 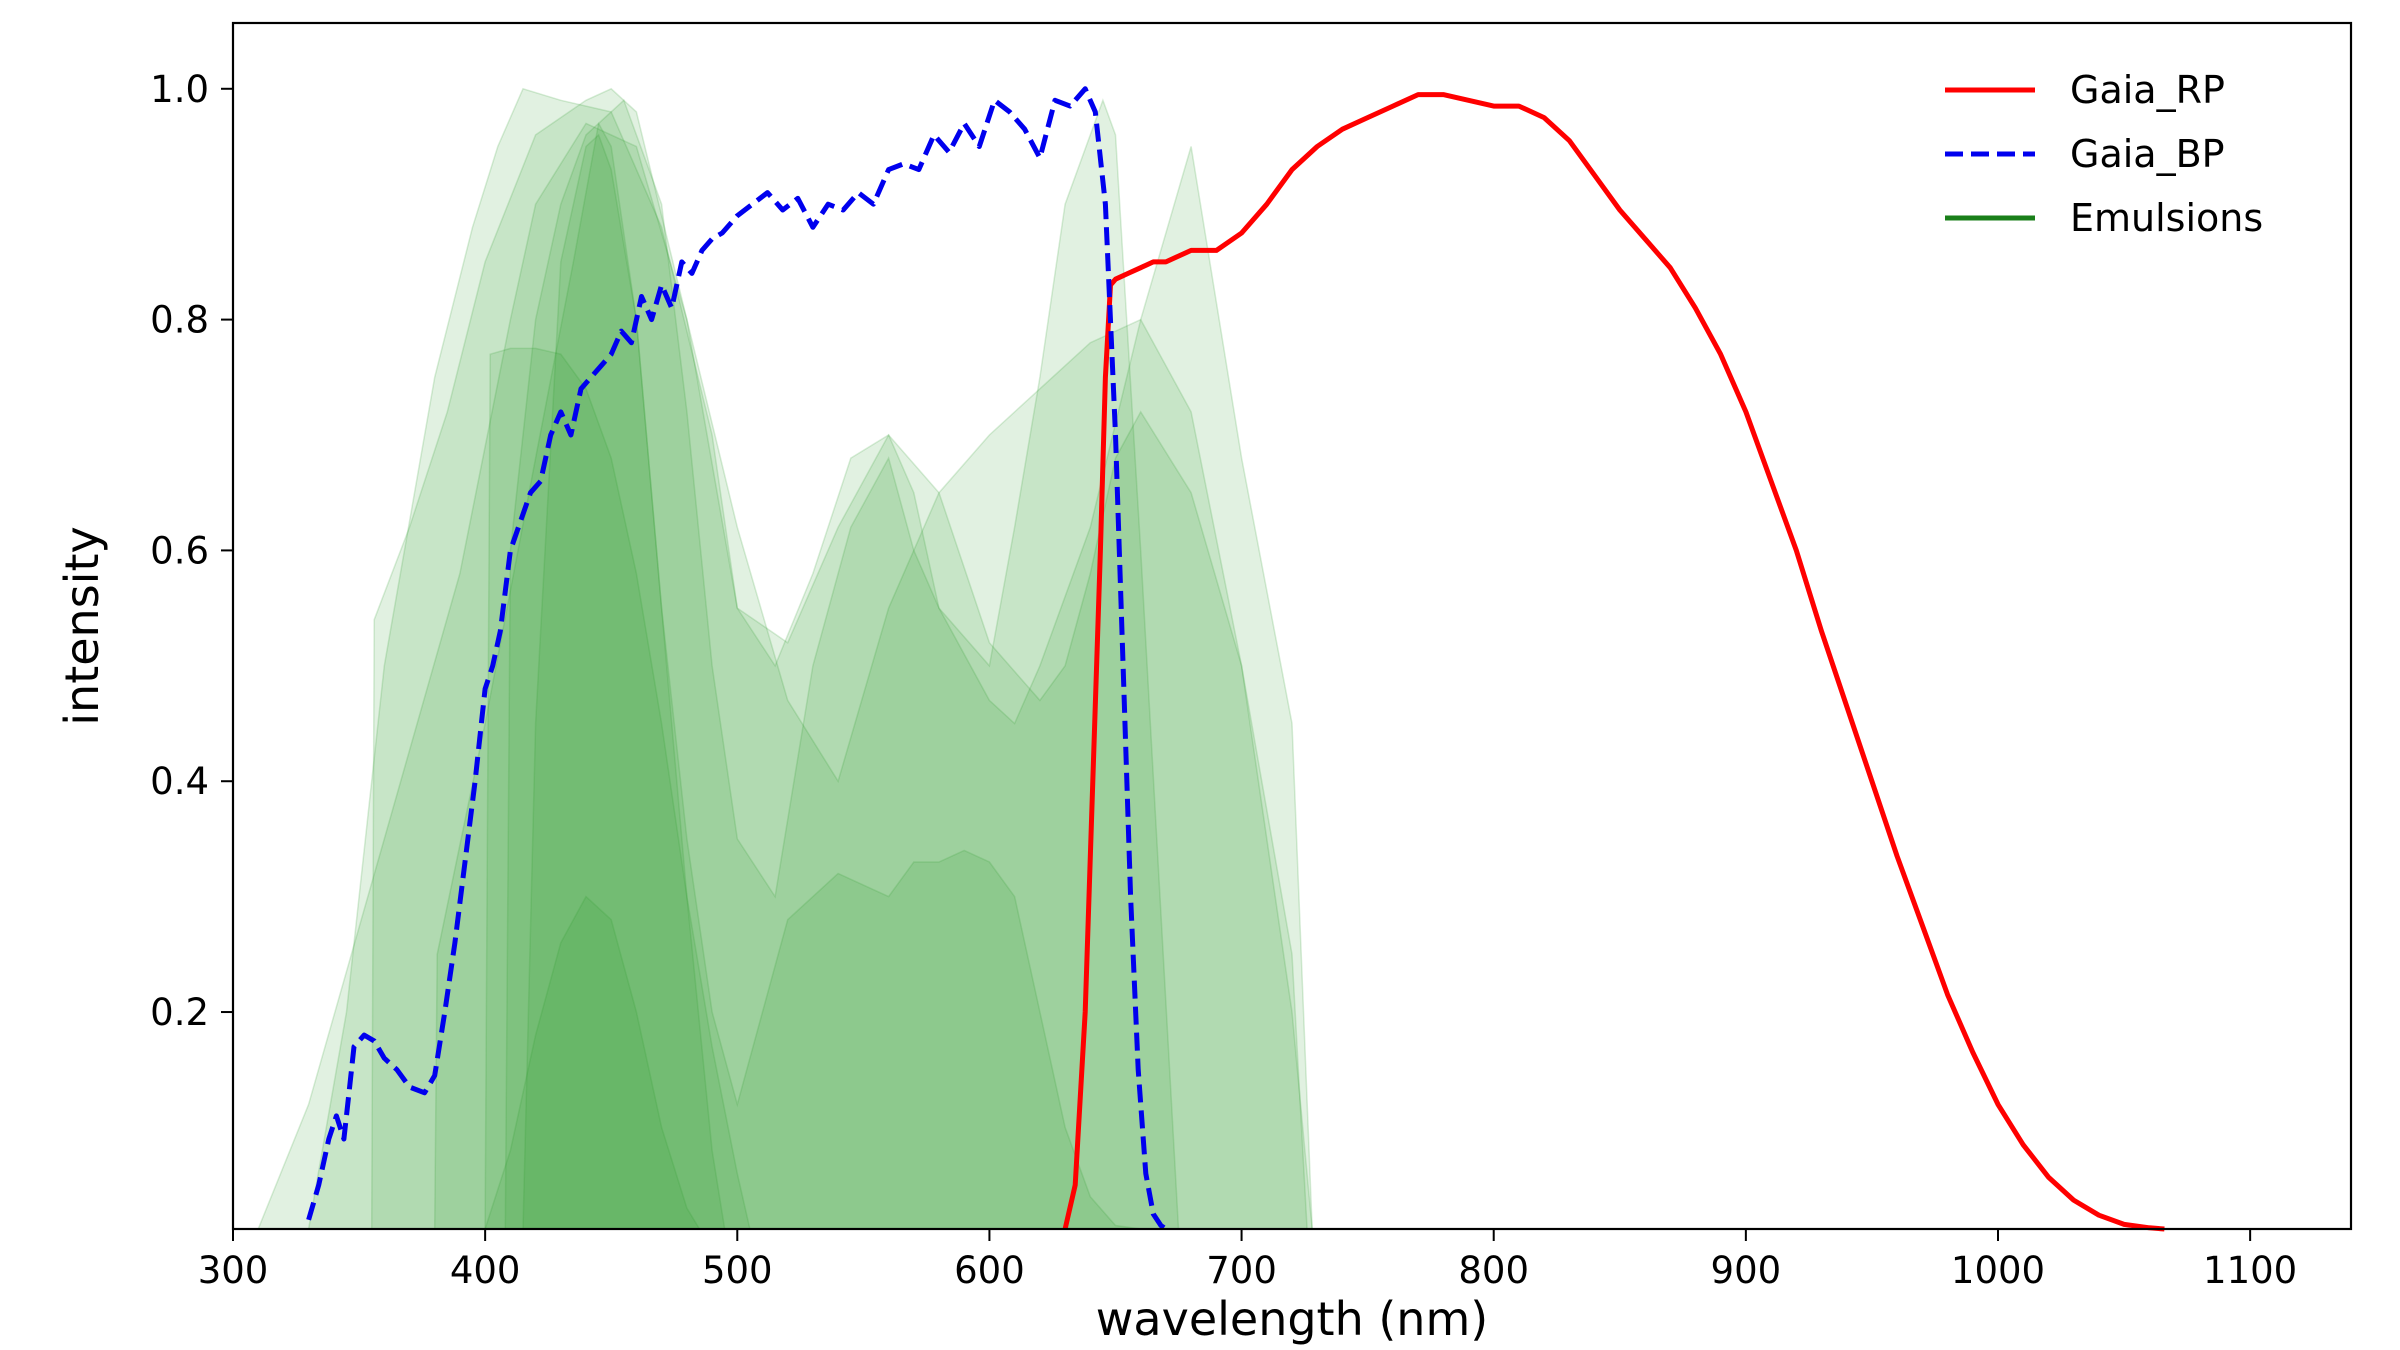 I want to click on y-axis-label: intensity, so click(x=82, y=625).